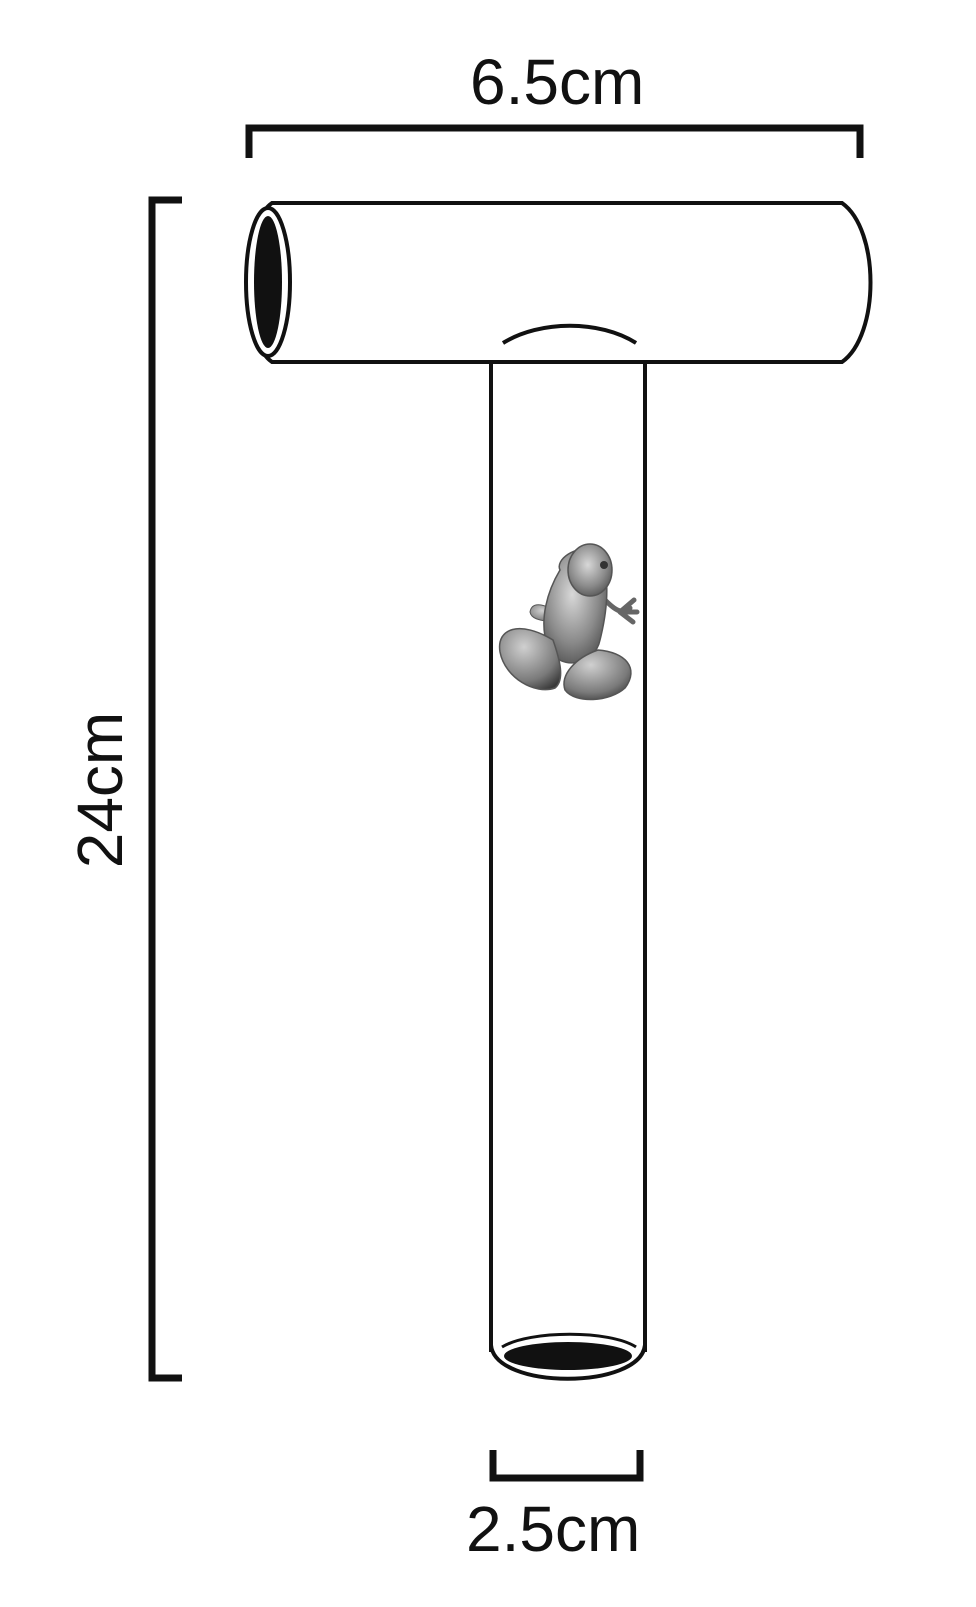 Image resolution: width=976 pixels, height=1607 pixels. I want to click on top-width-label: 6.5cm, so click(557, 82).